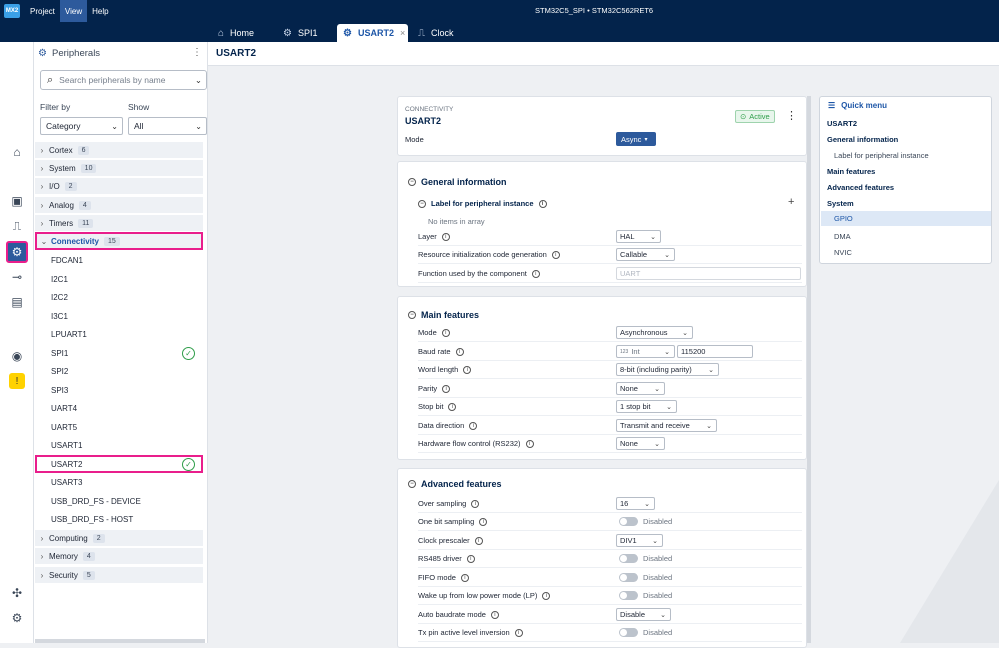 The height and width of the screenshot is (648, 999). Describe the element at coordinates (640, 388) in the screenshot. I see `parity-select: None ⌄` at that location.